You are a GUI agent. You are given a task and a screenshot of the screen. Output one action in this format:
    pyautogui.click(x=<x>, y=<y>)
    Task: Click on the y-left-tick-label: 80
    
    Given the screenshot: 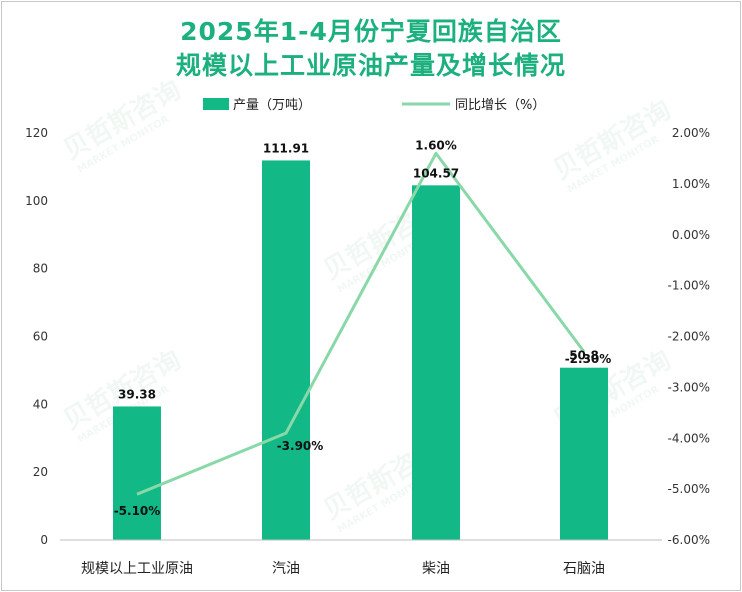 What is the action you would take?
    pyautogui.click(x=40, y=269)
    